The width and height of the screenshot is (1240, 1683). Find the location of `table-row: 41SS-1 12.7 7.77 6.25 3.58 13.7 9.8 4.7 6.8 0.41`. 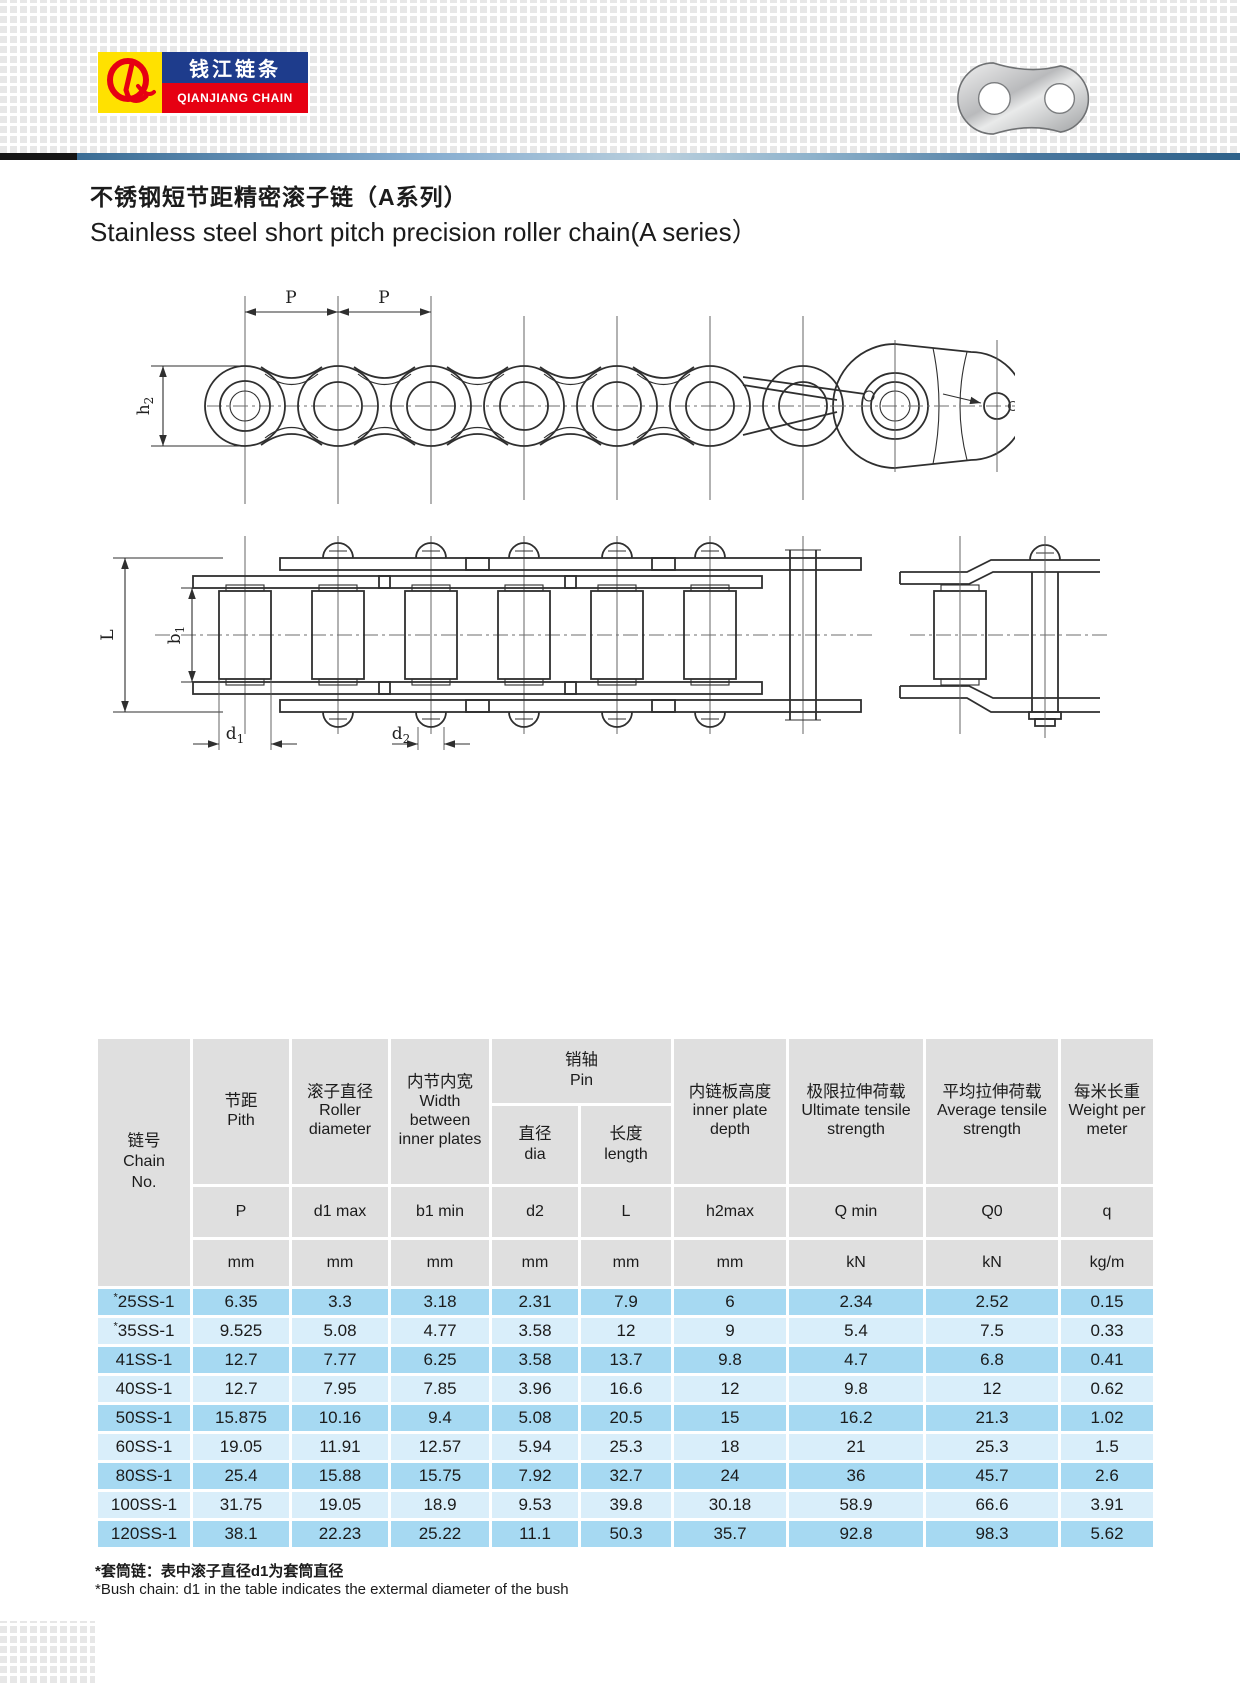

table-row: 41SS-1 12.7 7.77 6.25 3.58 13.7 9.8 4.7 6.8 0.41 is located at coordinates (625, 1360).